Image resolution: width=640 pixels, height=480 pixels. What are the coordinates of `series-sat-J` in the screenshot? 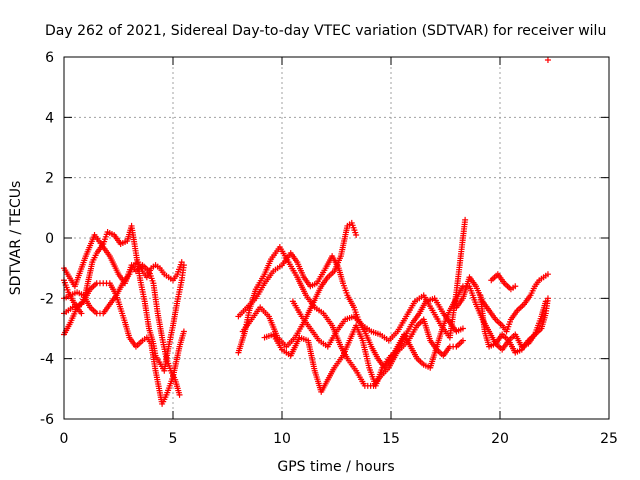 It's located at (379, 283).